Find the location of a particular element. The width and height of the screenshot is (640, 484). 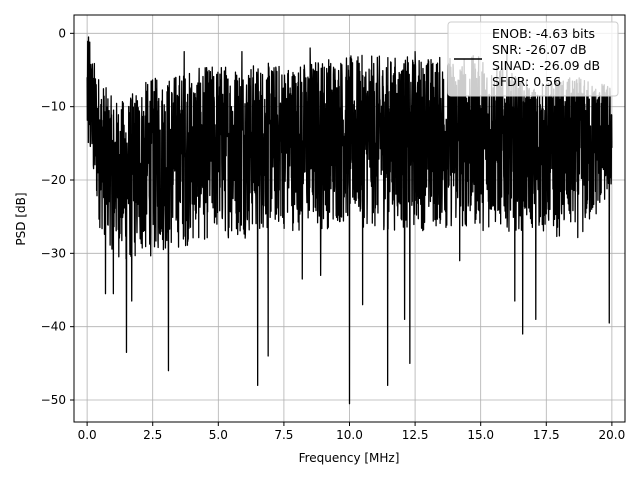

x-tick-label: 7.5 is located at coordinates (283, 435).